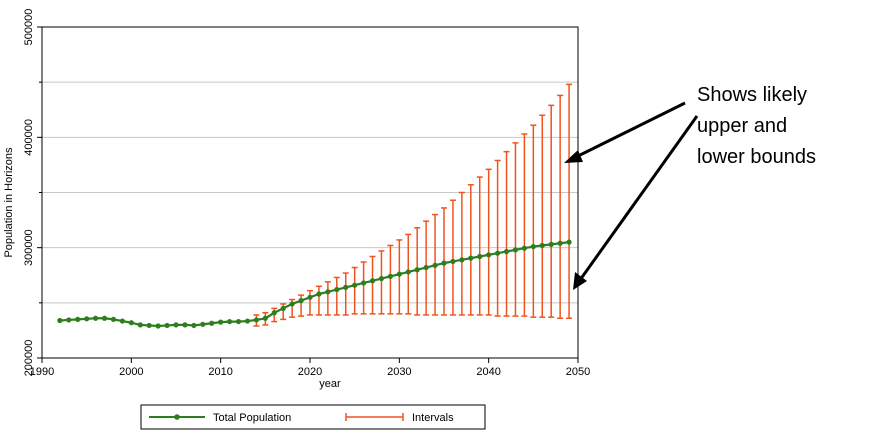 The image size is (871, 440). Describe the element at coordinates (29, 247) in the screenshot. I see `y-tick-label: 300000` at that location.